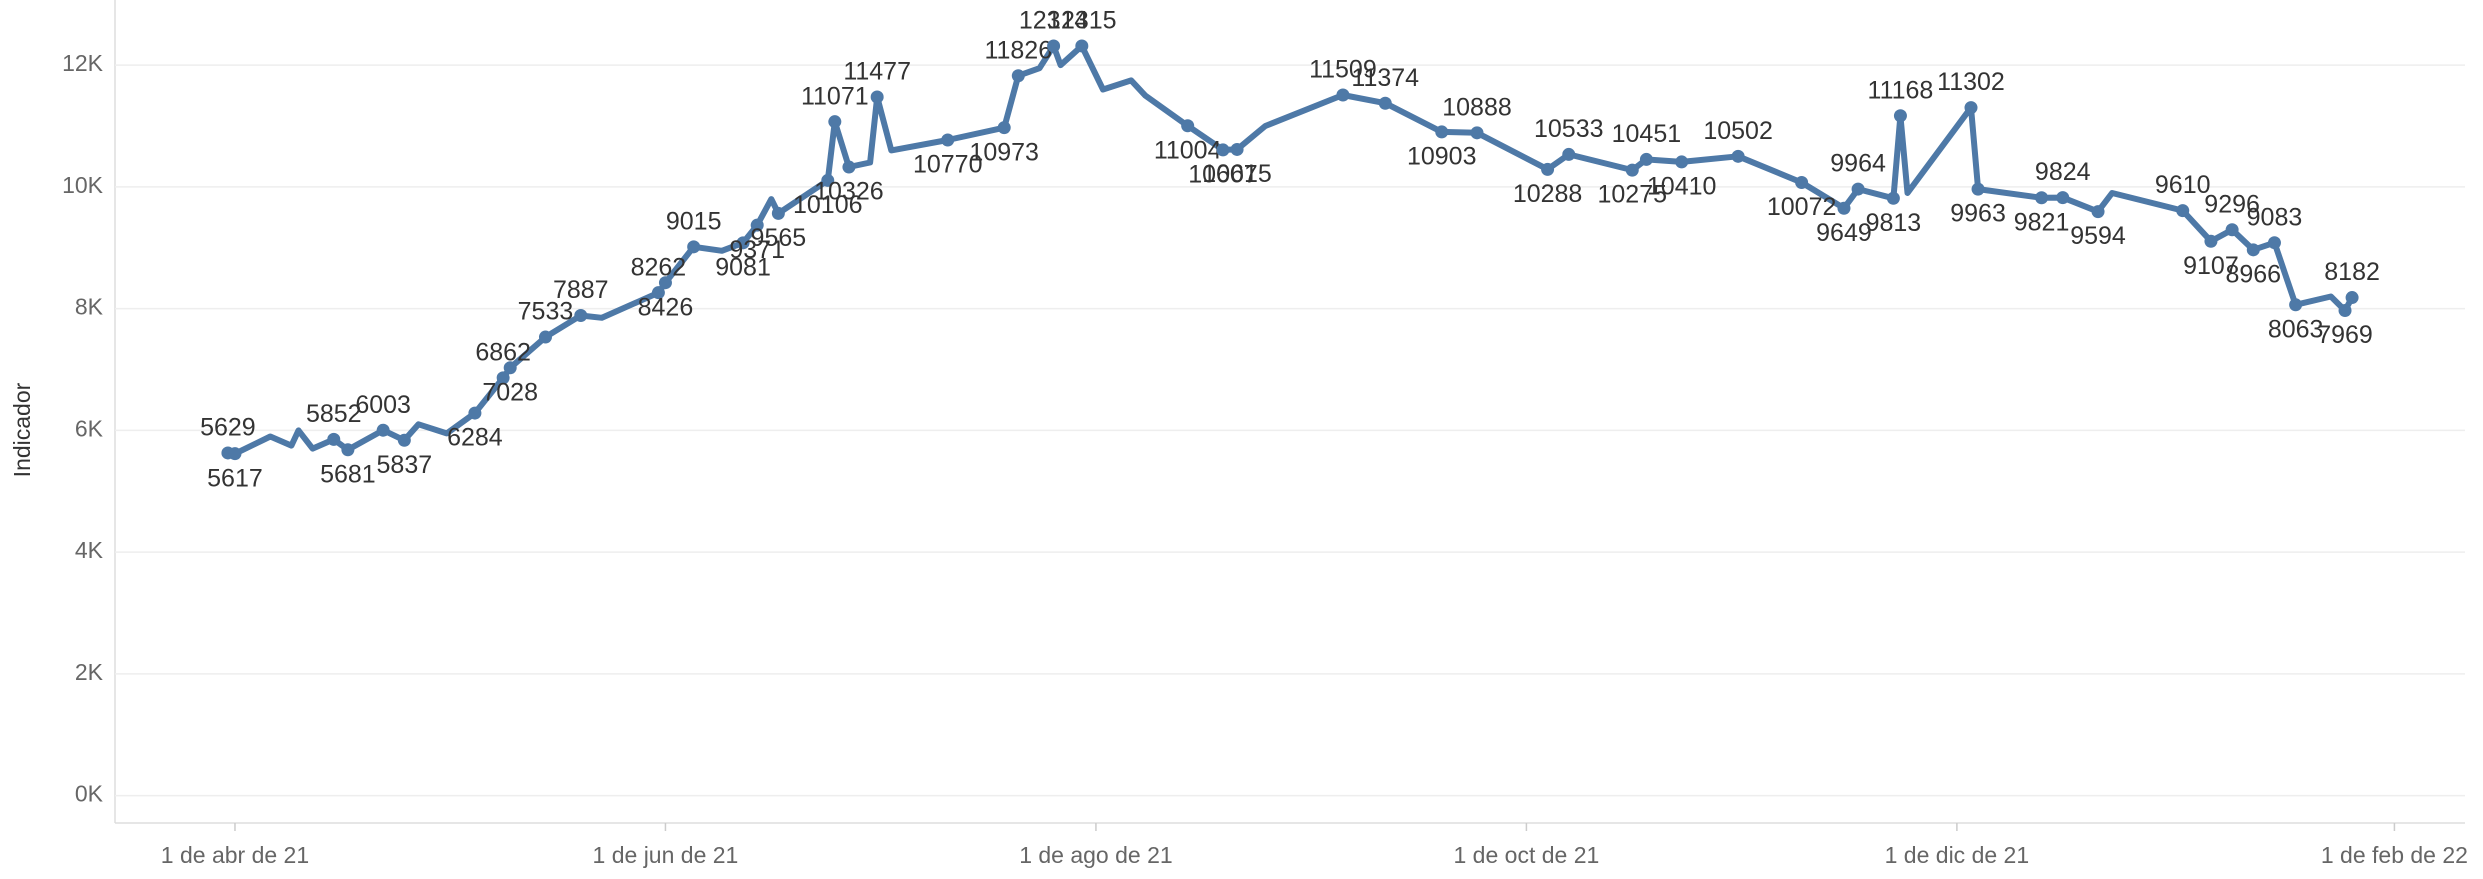 This screenshot has width=2483, height=879. What do you see at coordinates (83, 185) in the screenshot?
I see `y-tick-label: 10K` at bounding box center [83, 185].